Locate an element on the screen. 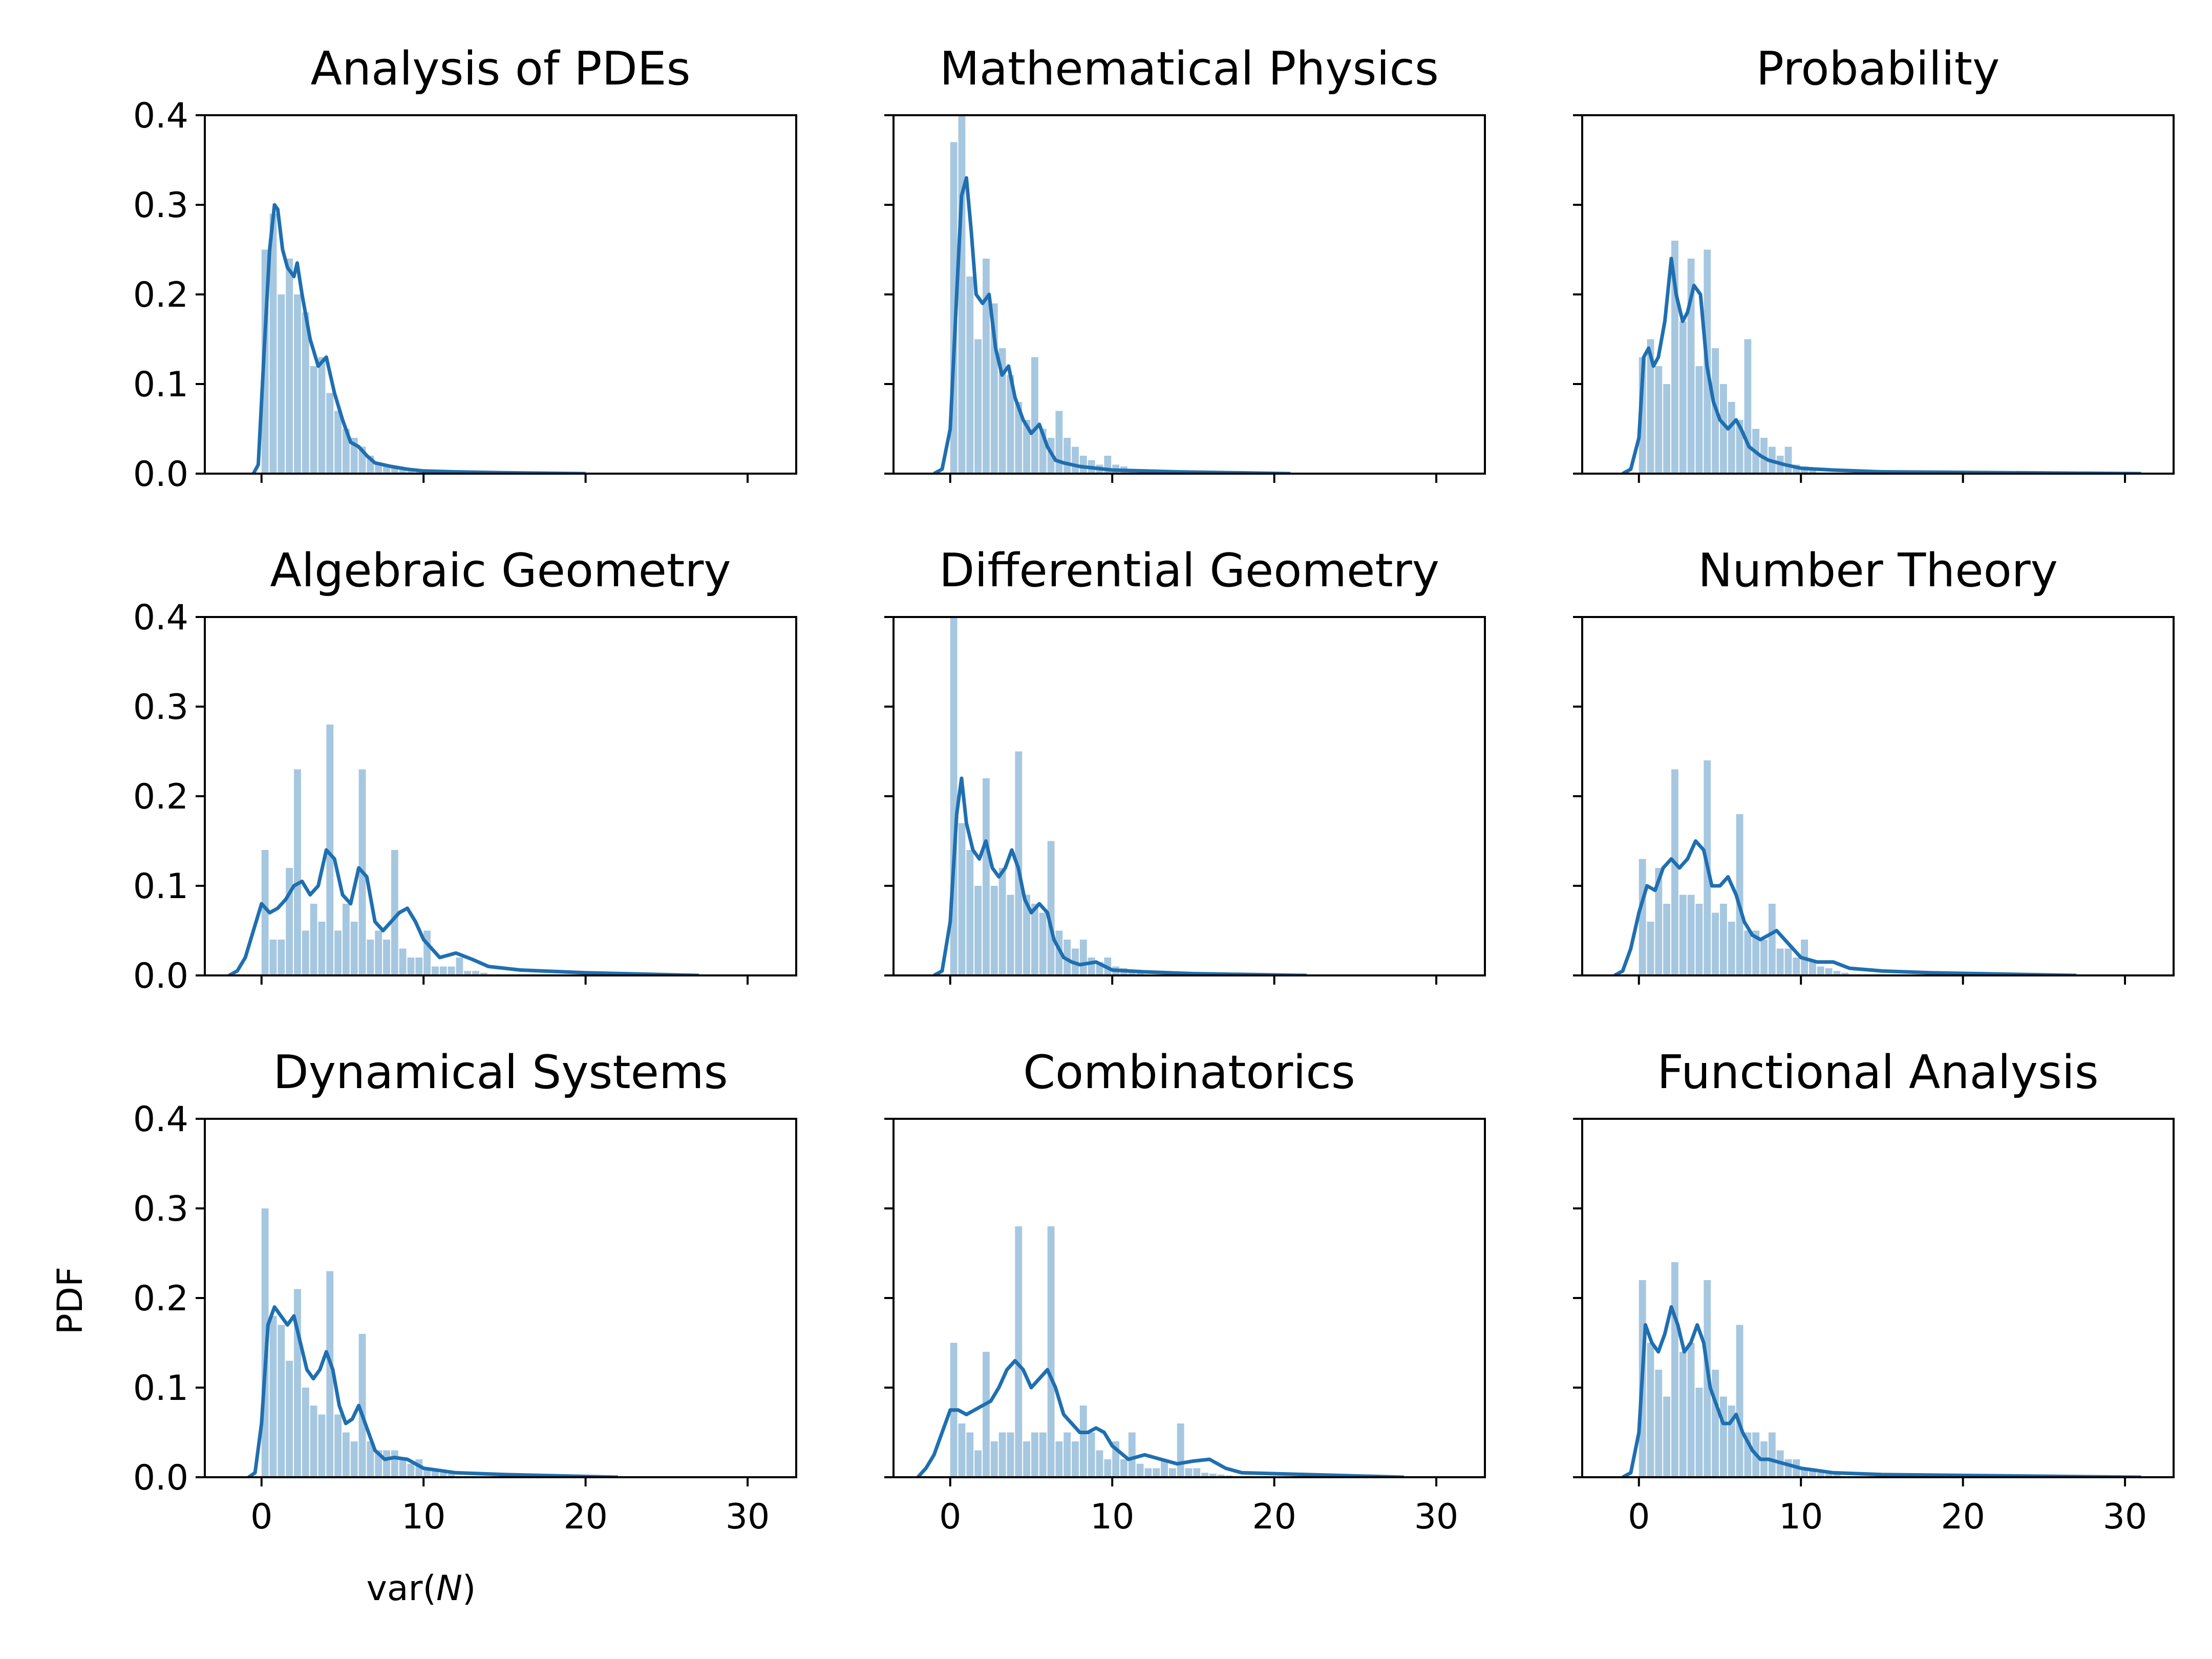 The width and height of the screenshot is (2212, 1659). y-tick-label: 0.1 is located at coordinates (161, 385).